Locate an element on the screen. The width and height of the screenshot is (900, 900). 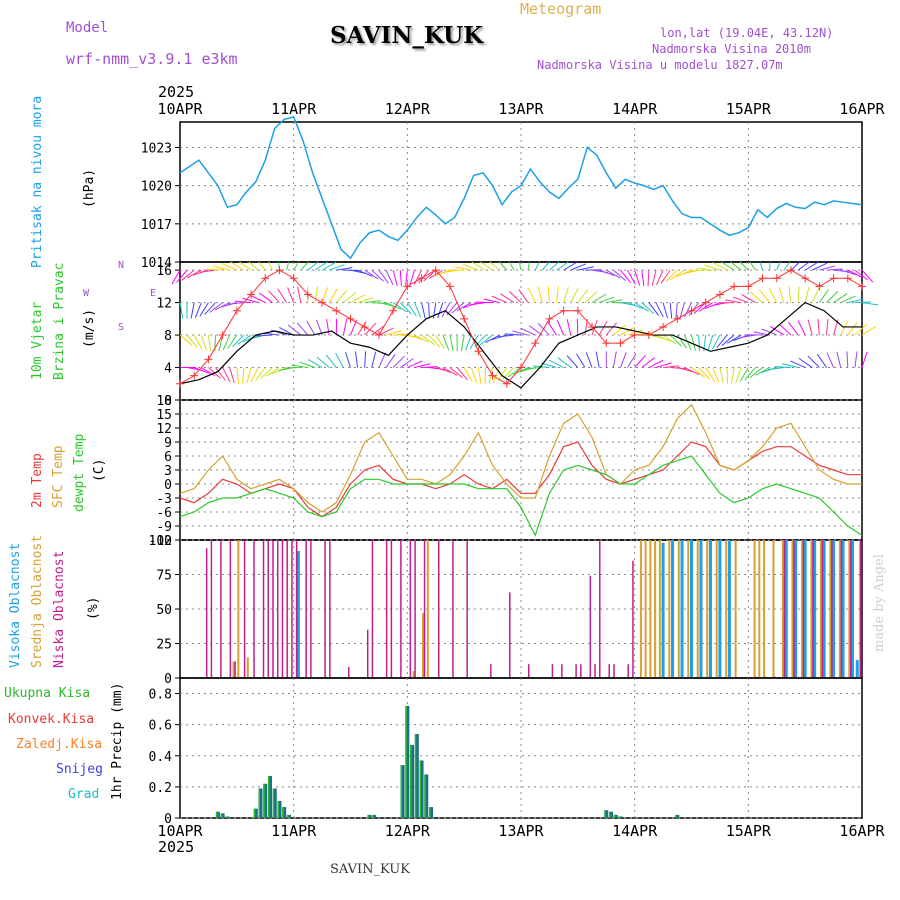
x-label-bottom: 13APR is located at coordinates (521, 831).